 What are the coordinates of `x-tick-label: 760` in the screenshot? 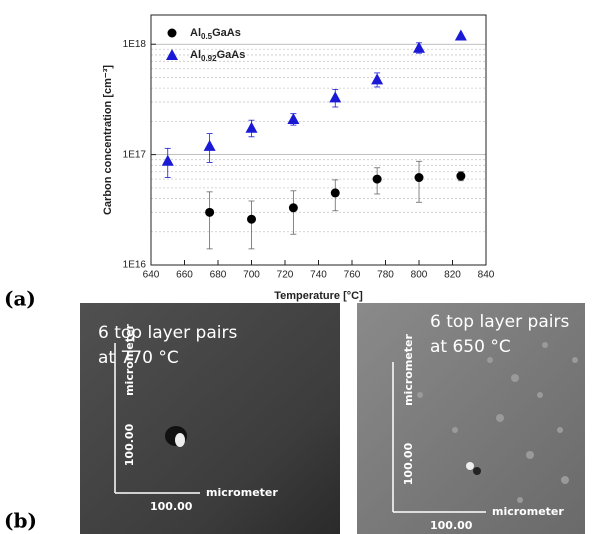 It's located at (352, 275).